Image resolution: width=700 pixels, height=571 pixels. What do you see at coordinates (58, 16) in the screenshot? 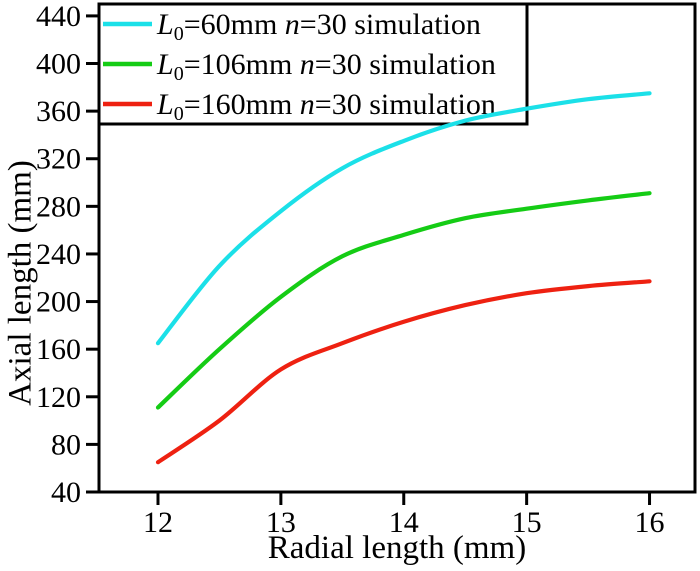
I see `y-tick-label: 440` at bounding box center [58, 16].